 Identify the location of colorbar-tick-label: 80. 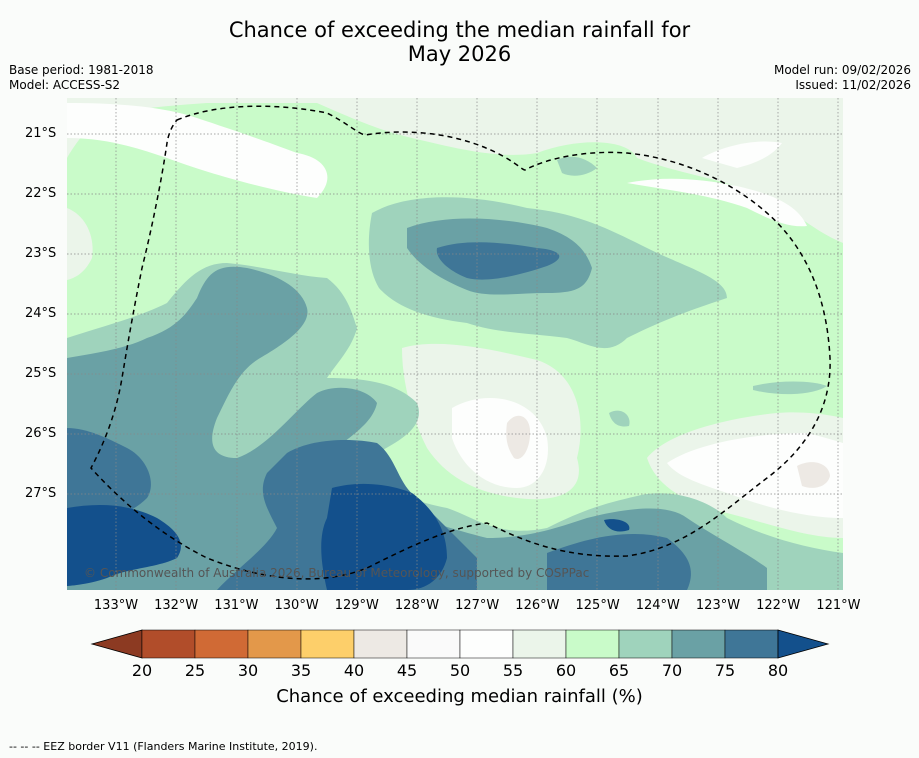
(778, 670).